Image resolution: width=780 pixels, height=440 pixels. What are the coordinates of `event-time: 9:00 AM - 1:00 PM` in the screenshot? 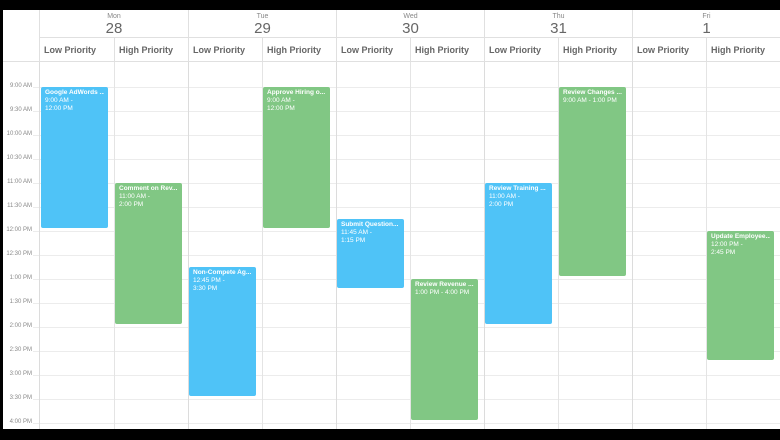 It's located at (590, 100).